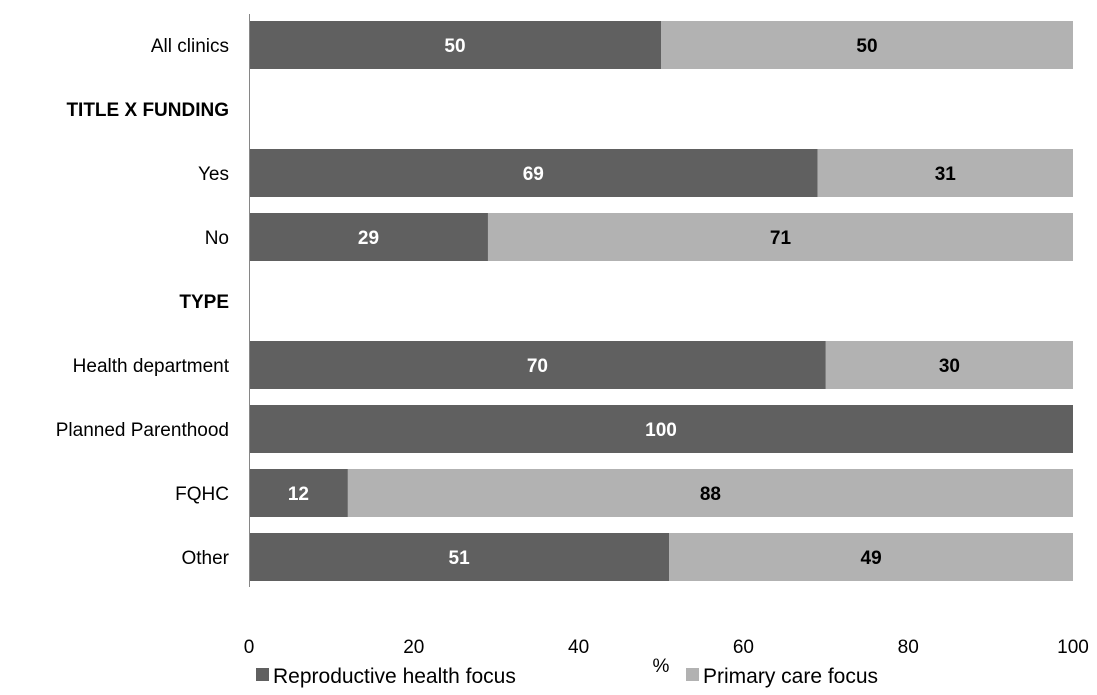  I want to click on x-tick-label-80: 80, so click(908, 647).